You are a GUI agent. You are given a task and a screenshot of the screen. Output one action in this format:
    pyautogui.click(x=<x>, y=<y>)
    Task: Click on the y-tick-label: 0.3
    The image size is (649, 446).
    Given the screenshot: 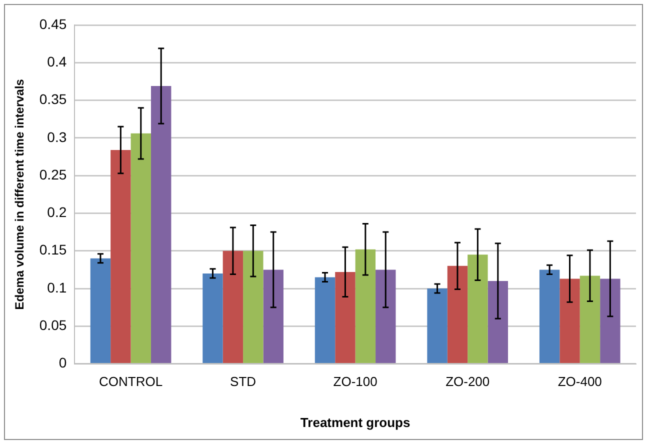 What is the action you would take?
    pyautogui.click(x=57, y=136)
    